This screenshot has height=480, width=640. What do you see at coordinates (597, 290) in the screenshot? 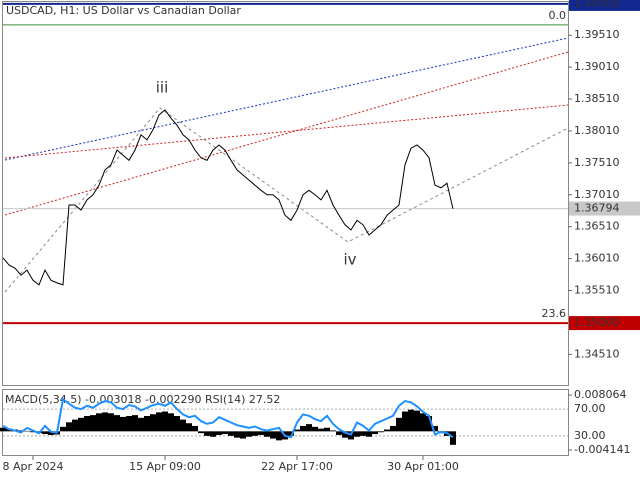
I see `y-tick-label: 1.35510` at bounding box center [597, 290].